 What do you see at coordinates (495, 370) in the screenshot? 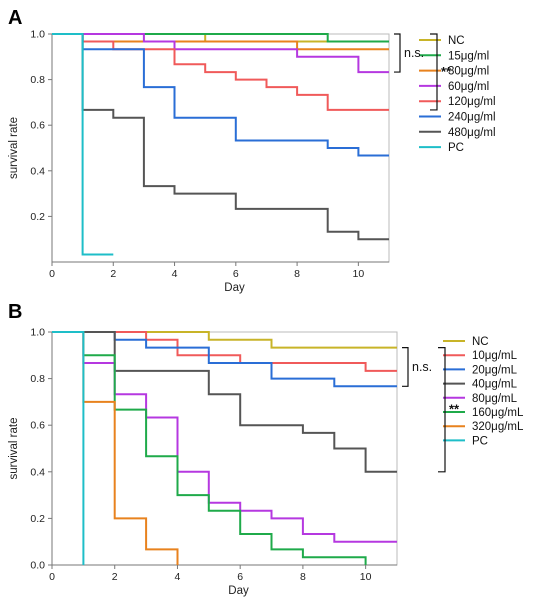
I see `legend-label: 20μg/mL` at bounding box center [495, 370].